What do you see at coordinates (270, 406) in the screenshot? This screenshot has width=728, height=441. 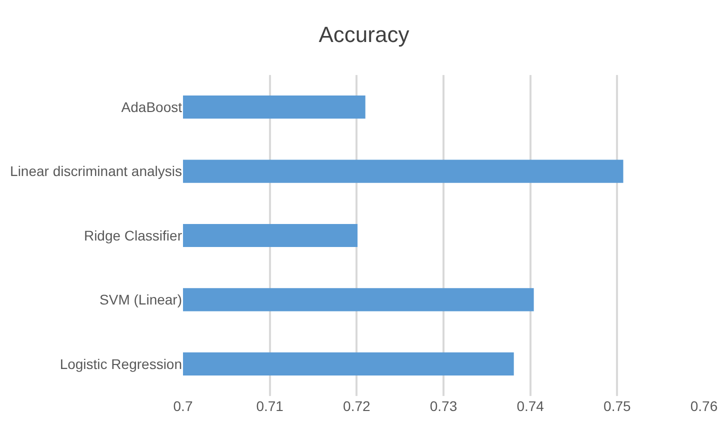 I see `x-tick-label: 0.71` at bounding box center [270, 406].